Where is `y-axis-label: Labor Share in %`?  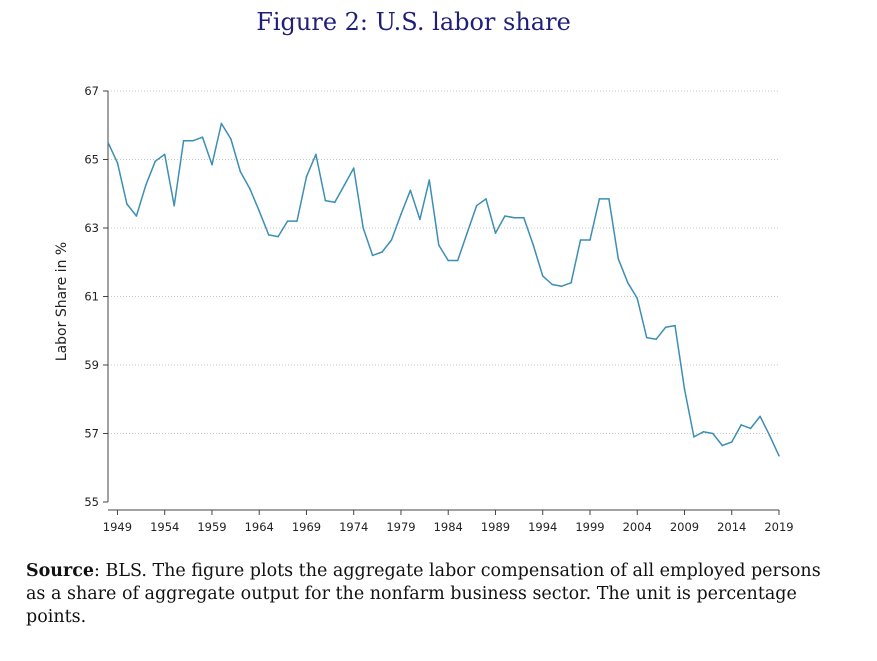 y-axis-label: Labor Share in % is located at coordinates (62, 301).